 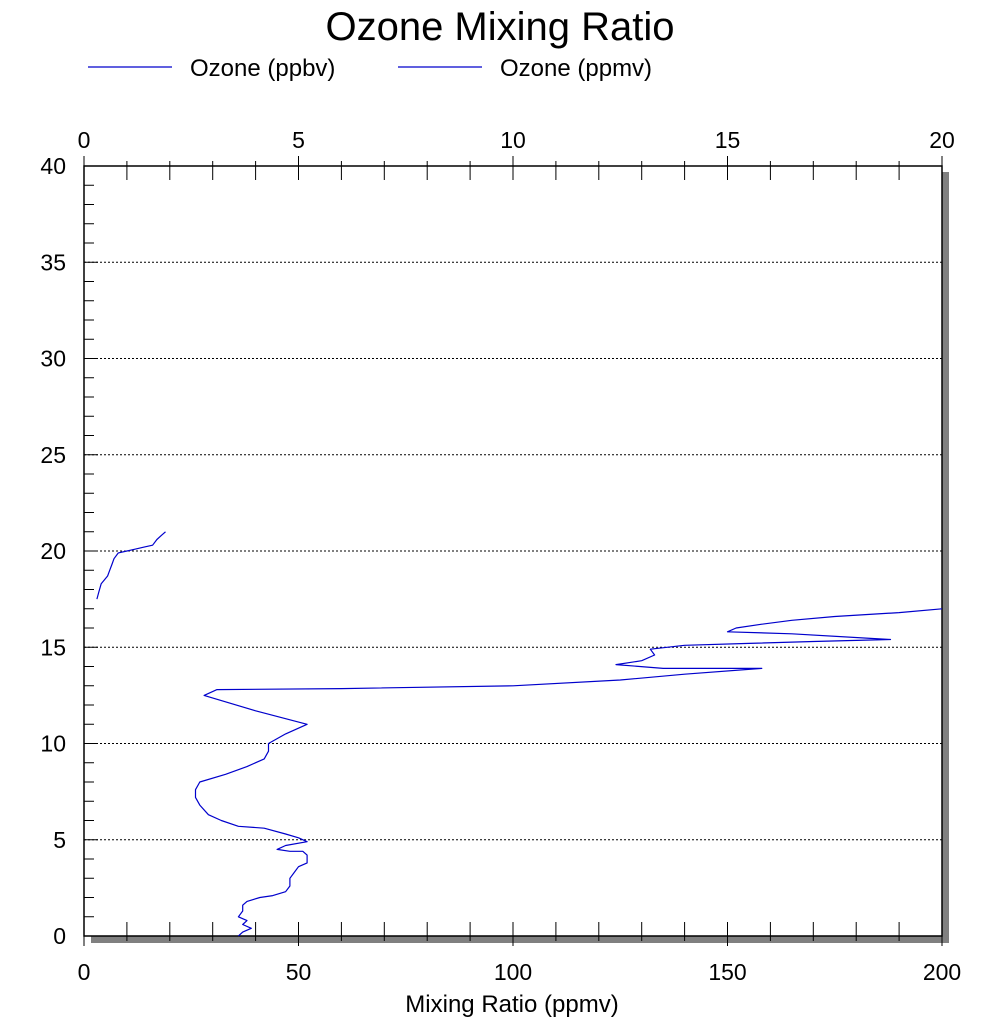 What do you see at coordinates (53, 647) in the screenshot?
I see `y-tick-label: 15` at bounding box center [53, 647].